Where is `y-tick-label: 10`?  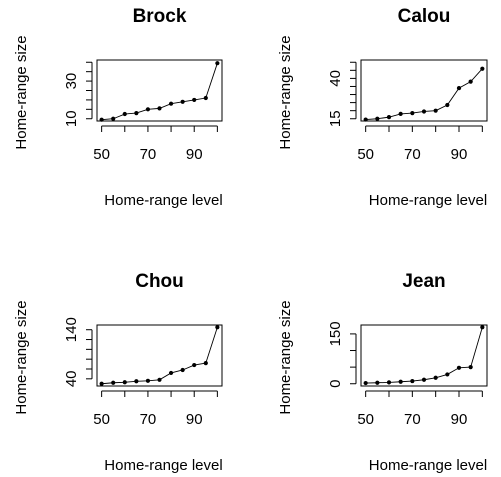
y-tick-label: 10 is located at coordinates (71, 118).